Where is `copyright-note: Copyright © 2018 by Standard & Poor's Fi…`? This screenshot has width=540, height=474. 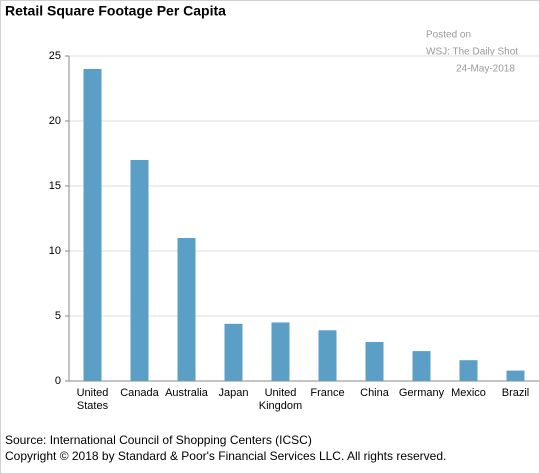 copyright-note: Copyright © 2018 by Standard & Poor's Fi… is located at coordinates (226, 456).